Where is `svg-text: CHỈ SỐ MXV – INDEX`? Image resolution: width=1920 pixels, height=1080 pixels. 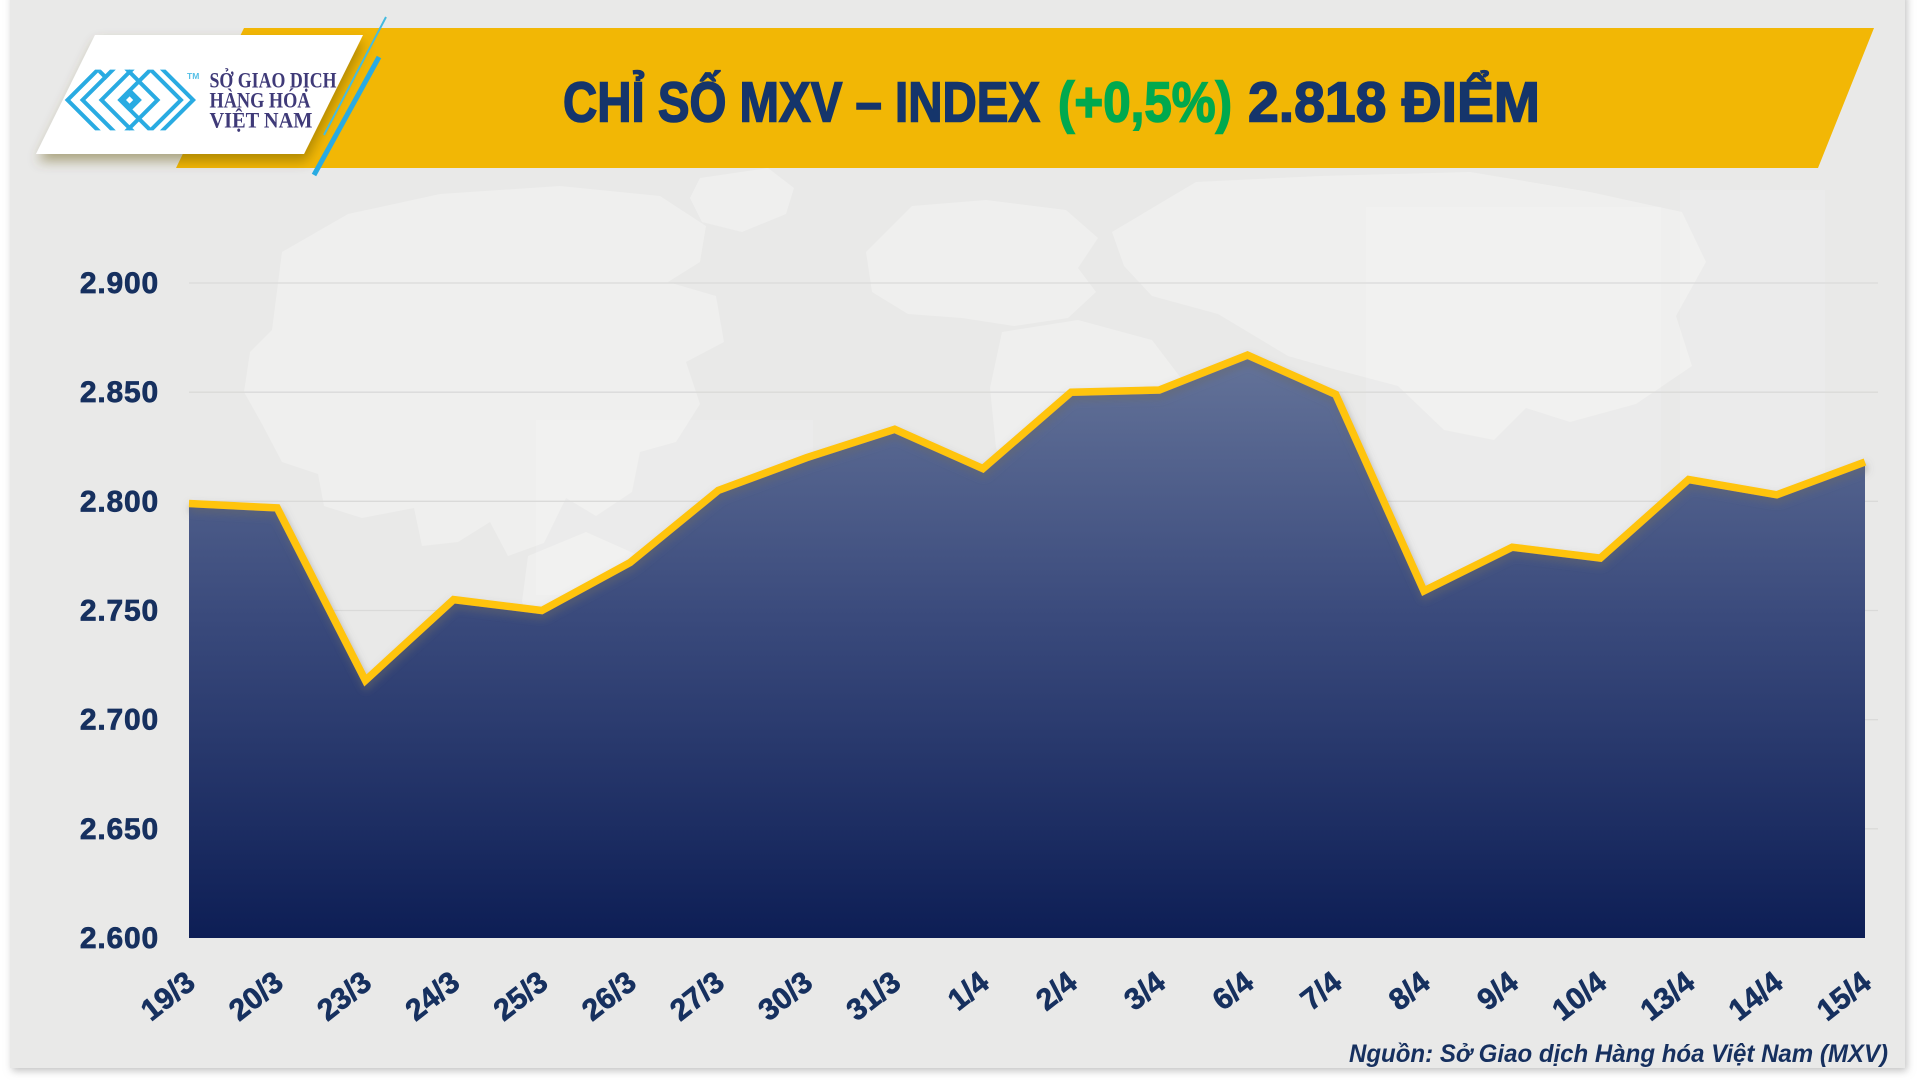 svg-text: CHỈ SỐ MXV – INDEX is located at coordinates (801, 102).